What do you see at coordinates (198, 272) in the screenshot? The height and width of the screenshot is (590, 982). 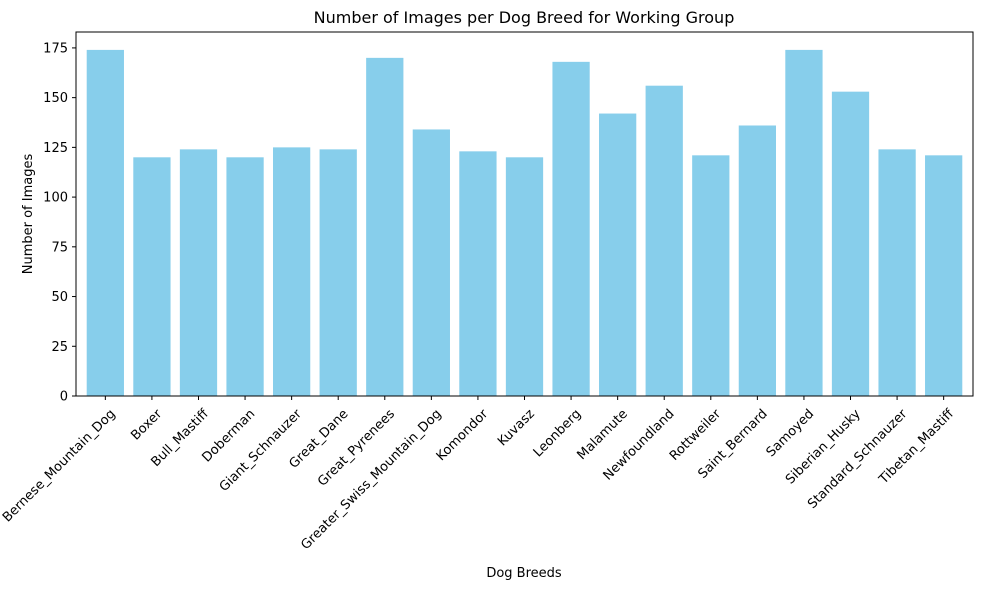 I see `bar-bull-mastiff` at bounding box center [198, 272].